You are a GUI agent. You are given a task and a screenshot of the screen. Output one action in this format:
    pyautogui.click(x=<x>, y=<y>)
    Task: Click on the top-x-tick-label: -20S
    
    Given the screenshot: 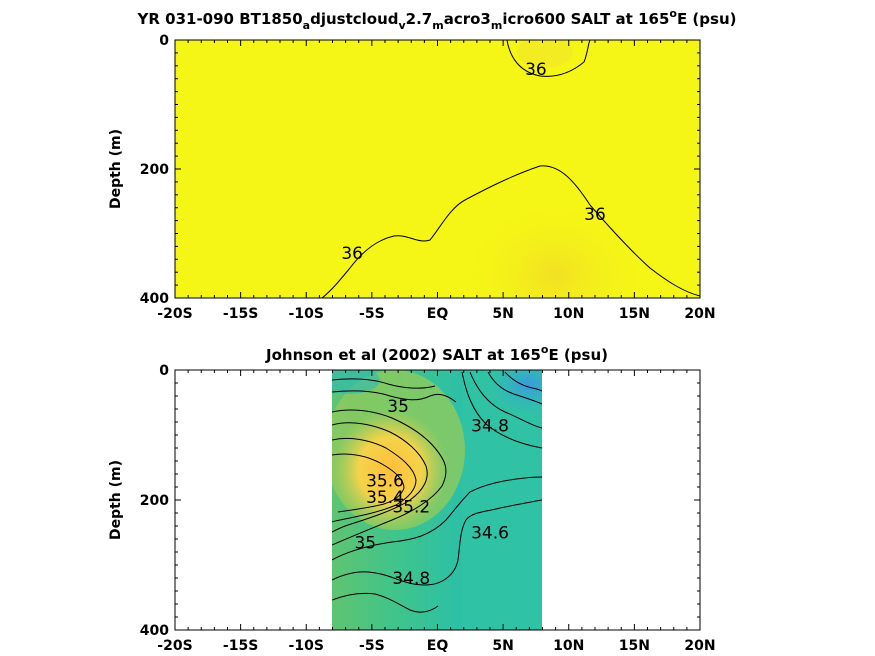 What is the action you would take?
    pyautogui.click(x=174, y=314)
    